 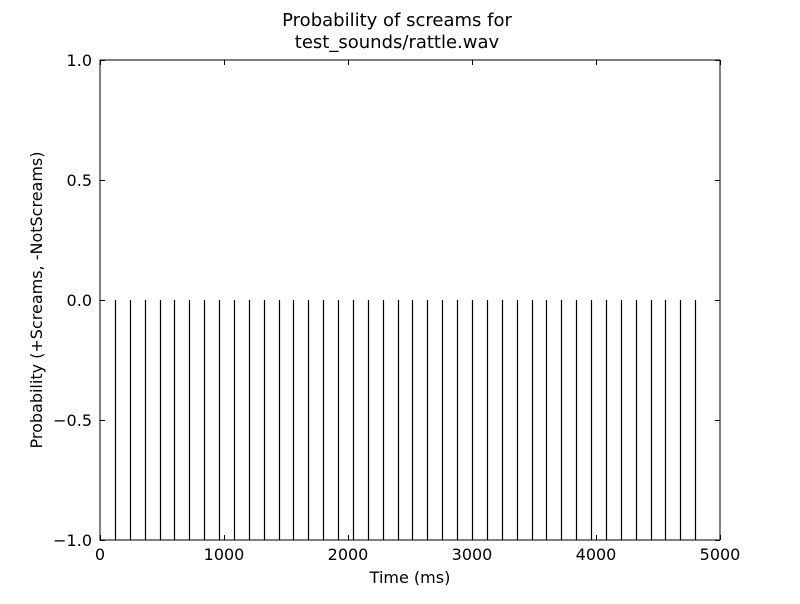 What do you see at coordinates (472, 554) in the screenshot?
I see `x-tick-label: 3000` at bounding box center [472, 554].